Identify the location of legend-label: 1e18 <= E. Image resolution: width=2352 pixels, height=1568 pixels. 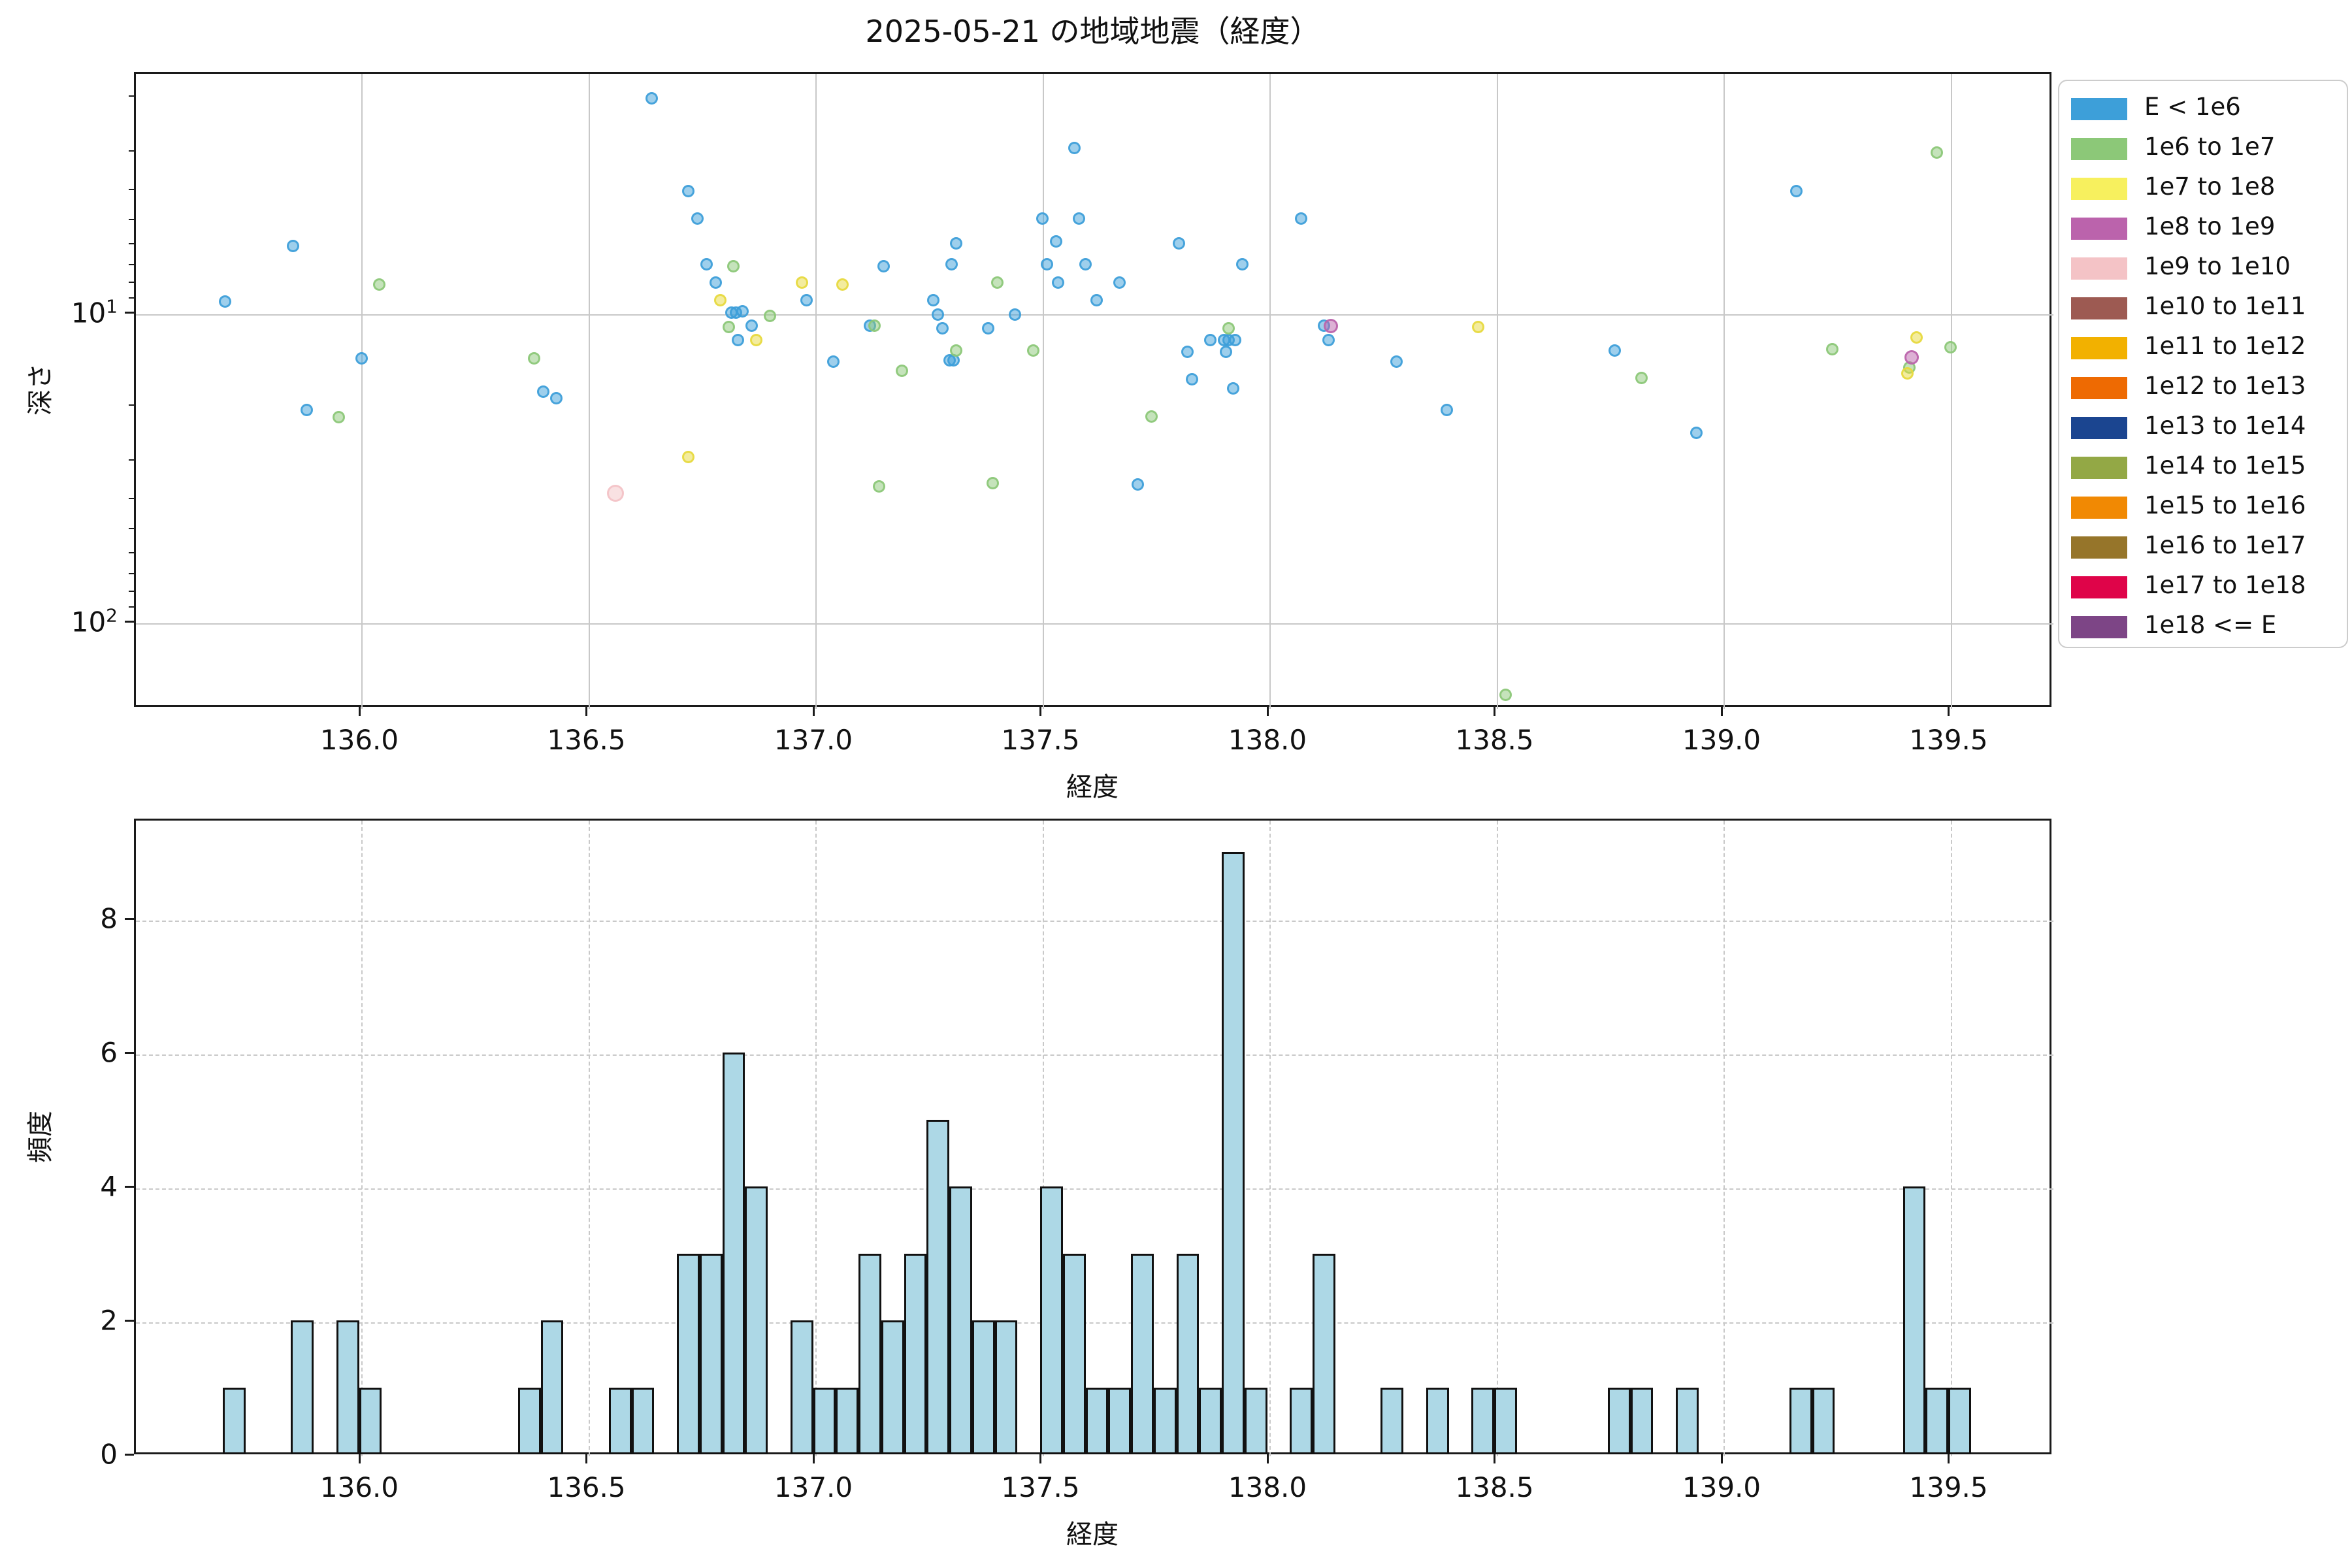
(2210, 625).